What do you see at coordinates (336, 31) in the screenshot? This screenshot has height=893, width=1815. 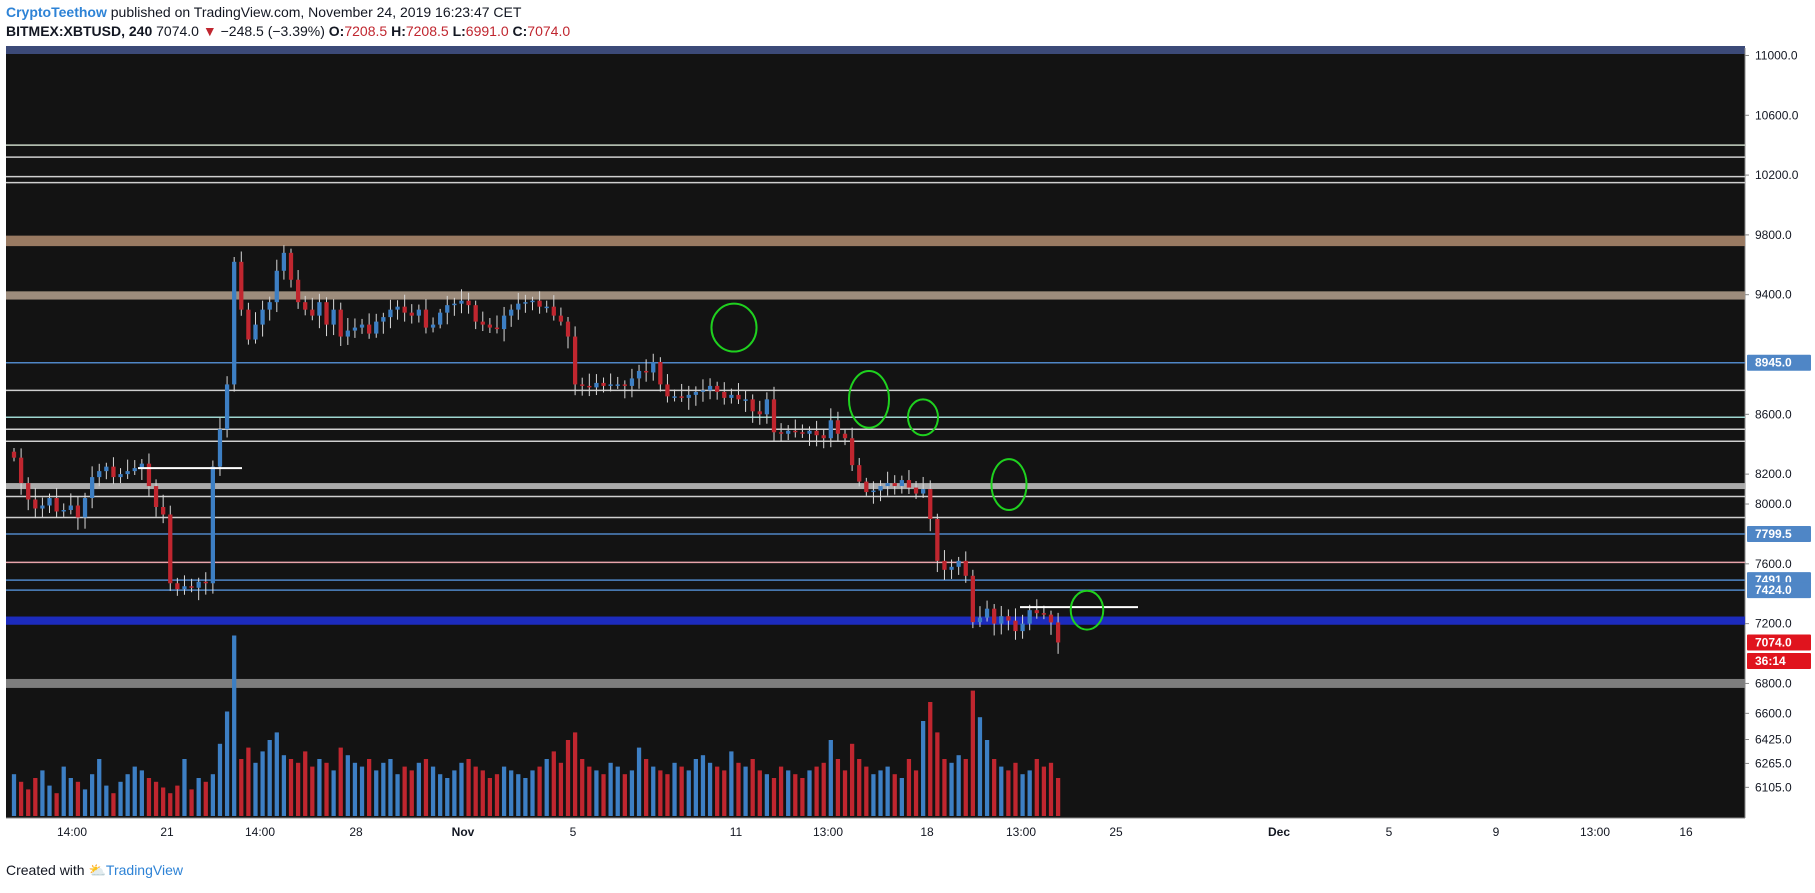 I see `open-label: O:` at bounding box center [336, 31].